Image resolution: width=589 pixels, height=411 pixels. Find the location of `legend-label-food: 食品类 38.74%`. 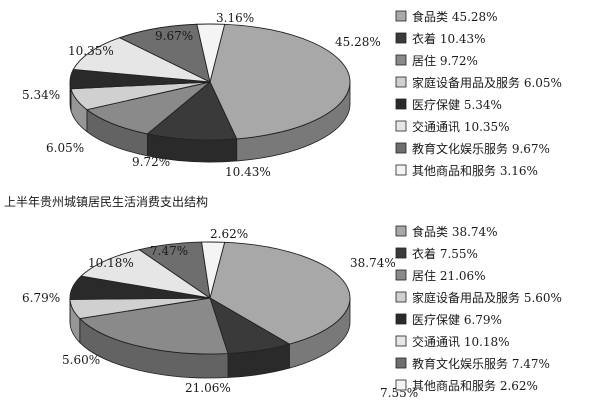

legend-label-food: 食品类 38.74% is located at coordinates (455, 231).